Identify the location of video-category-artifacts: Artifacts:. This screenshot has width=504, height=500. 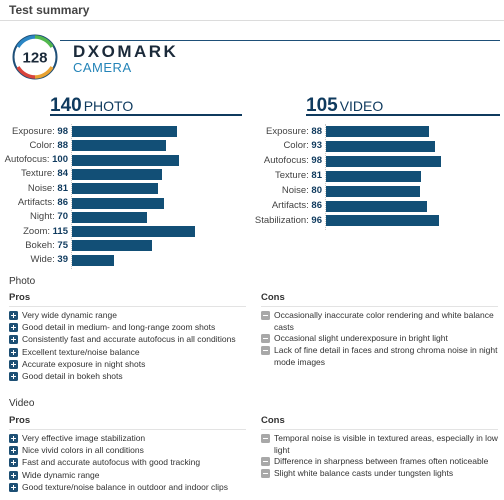
(291, 205).